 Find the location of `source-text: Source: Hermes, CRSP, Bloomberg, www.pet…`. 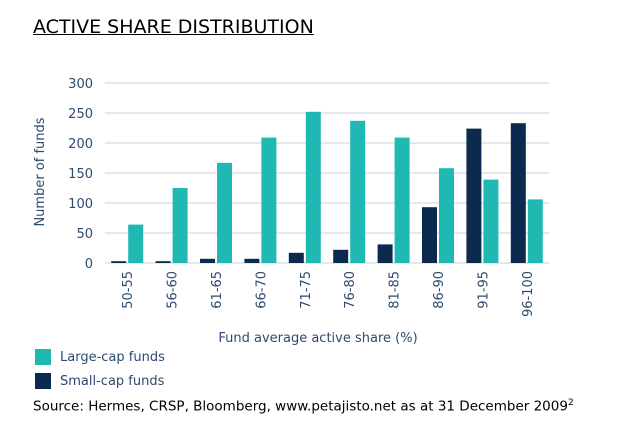

source-text: Source: Hermes, CRSP, Bloomberg, www.pet… is located at coordinates (300, 406).